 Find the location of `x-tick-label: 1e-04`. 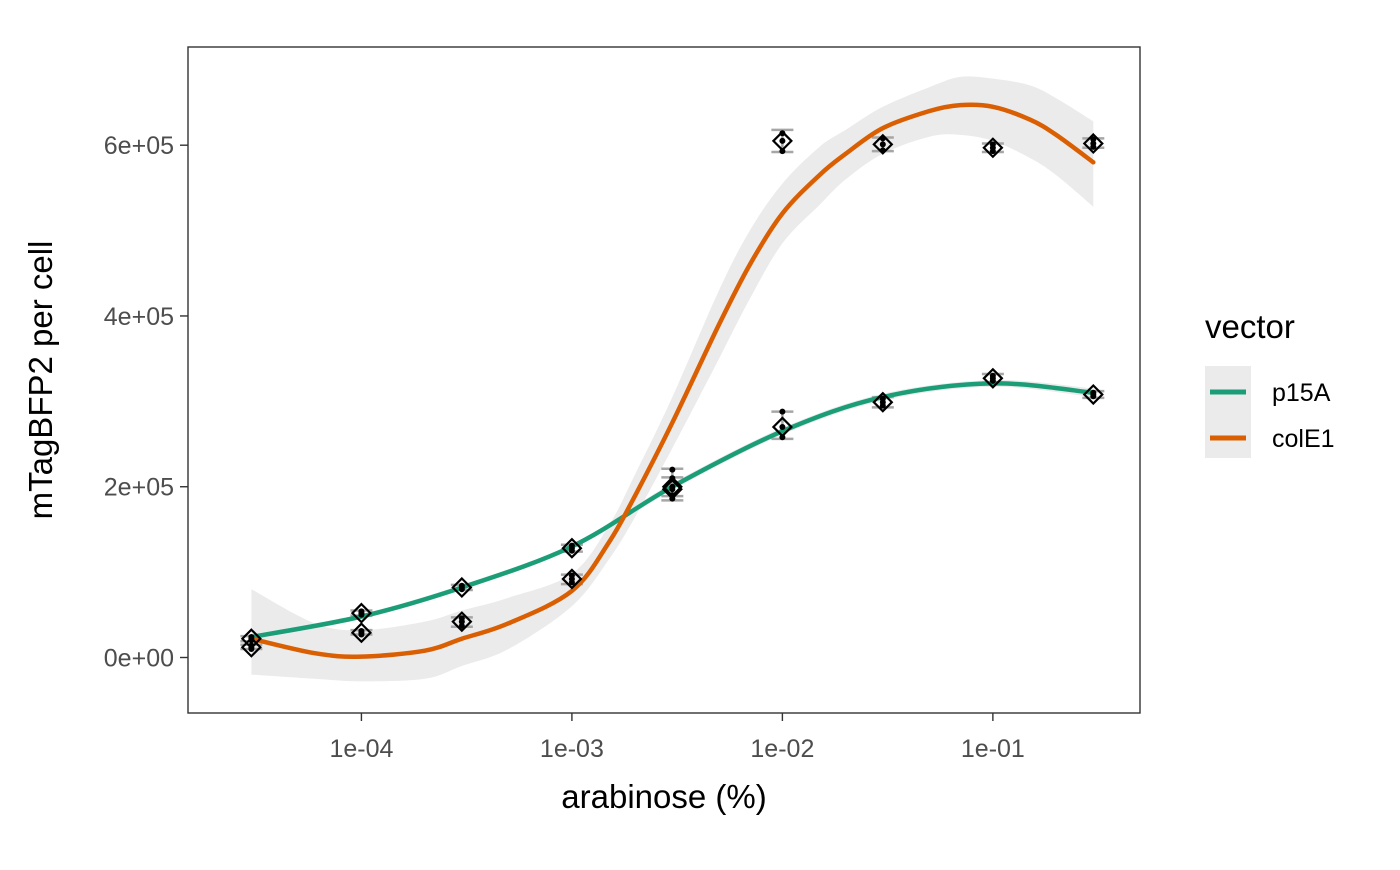

x-tick-label: 1e-04 is located at coordinates (361, 749).